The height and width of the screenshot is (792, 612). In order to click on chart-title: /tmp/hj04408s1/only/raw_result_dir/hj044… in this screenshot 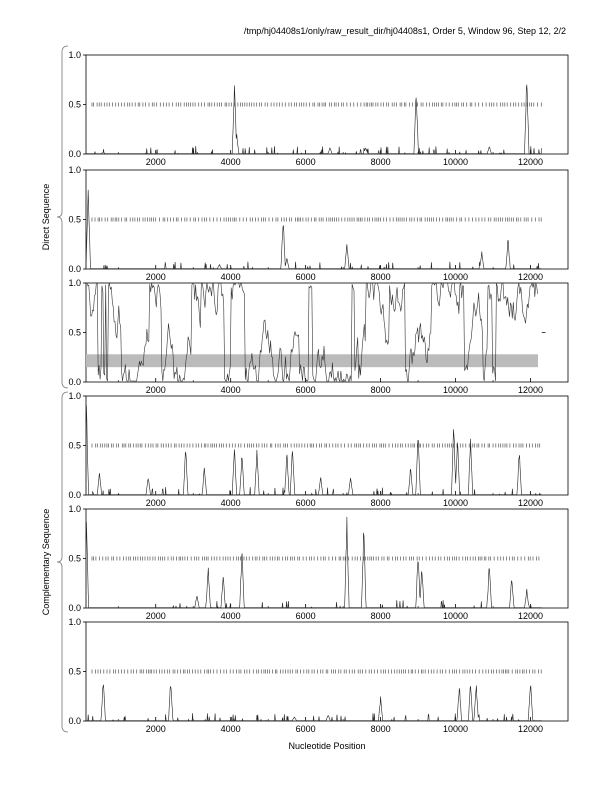, I will do `click(404, 31)`.